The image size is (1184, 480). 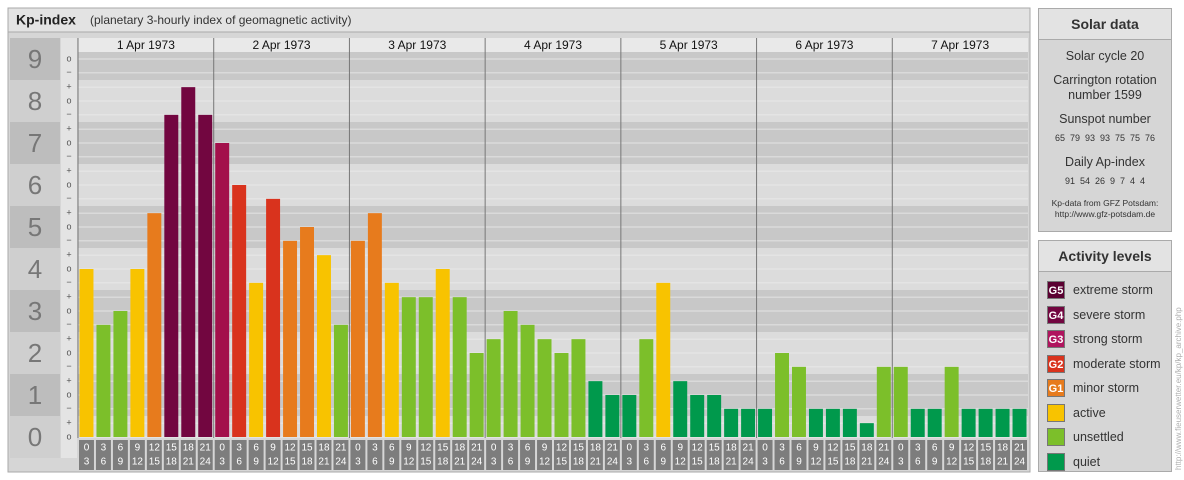 I want to click on ap-values: 91 54 26 9 7 4 4, so click(x=1105, y=181).